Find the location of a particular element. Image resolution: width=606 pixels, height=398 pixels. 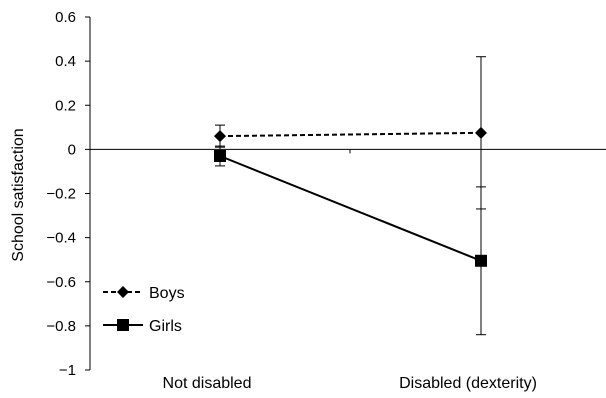

series-line-boys is located at coordinates (350, 134).